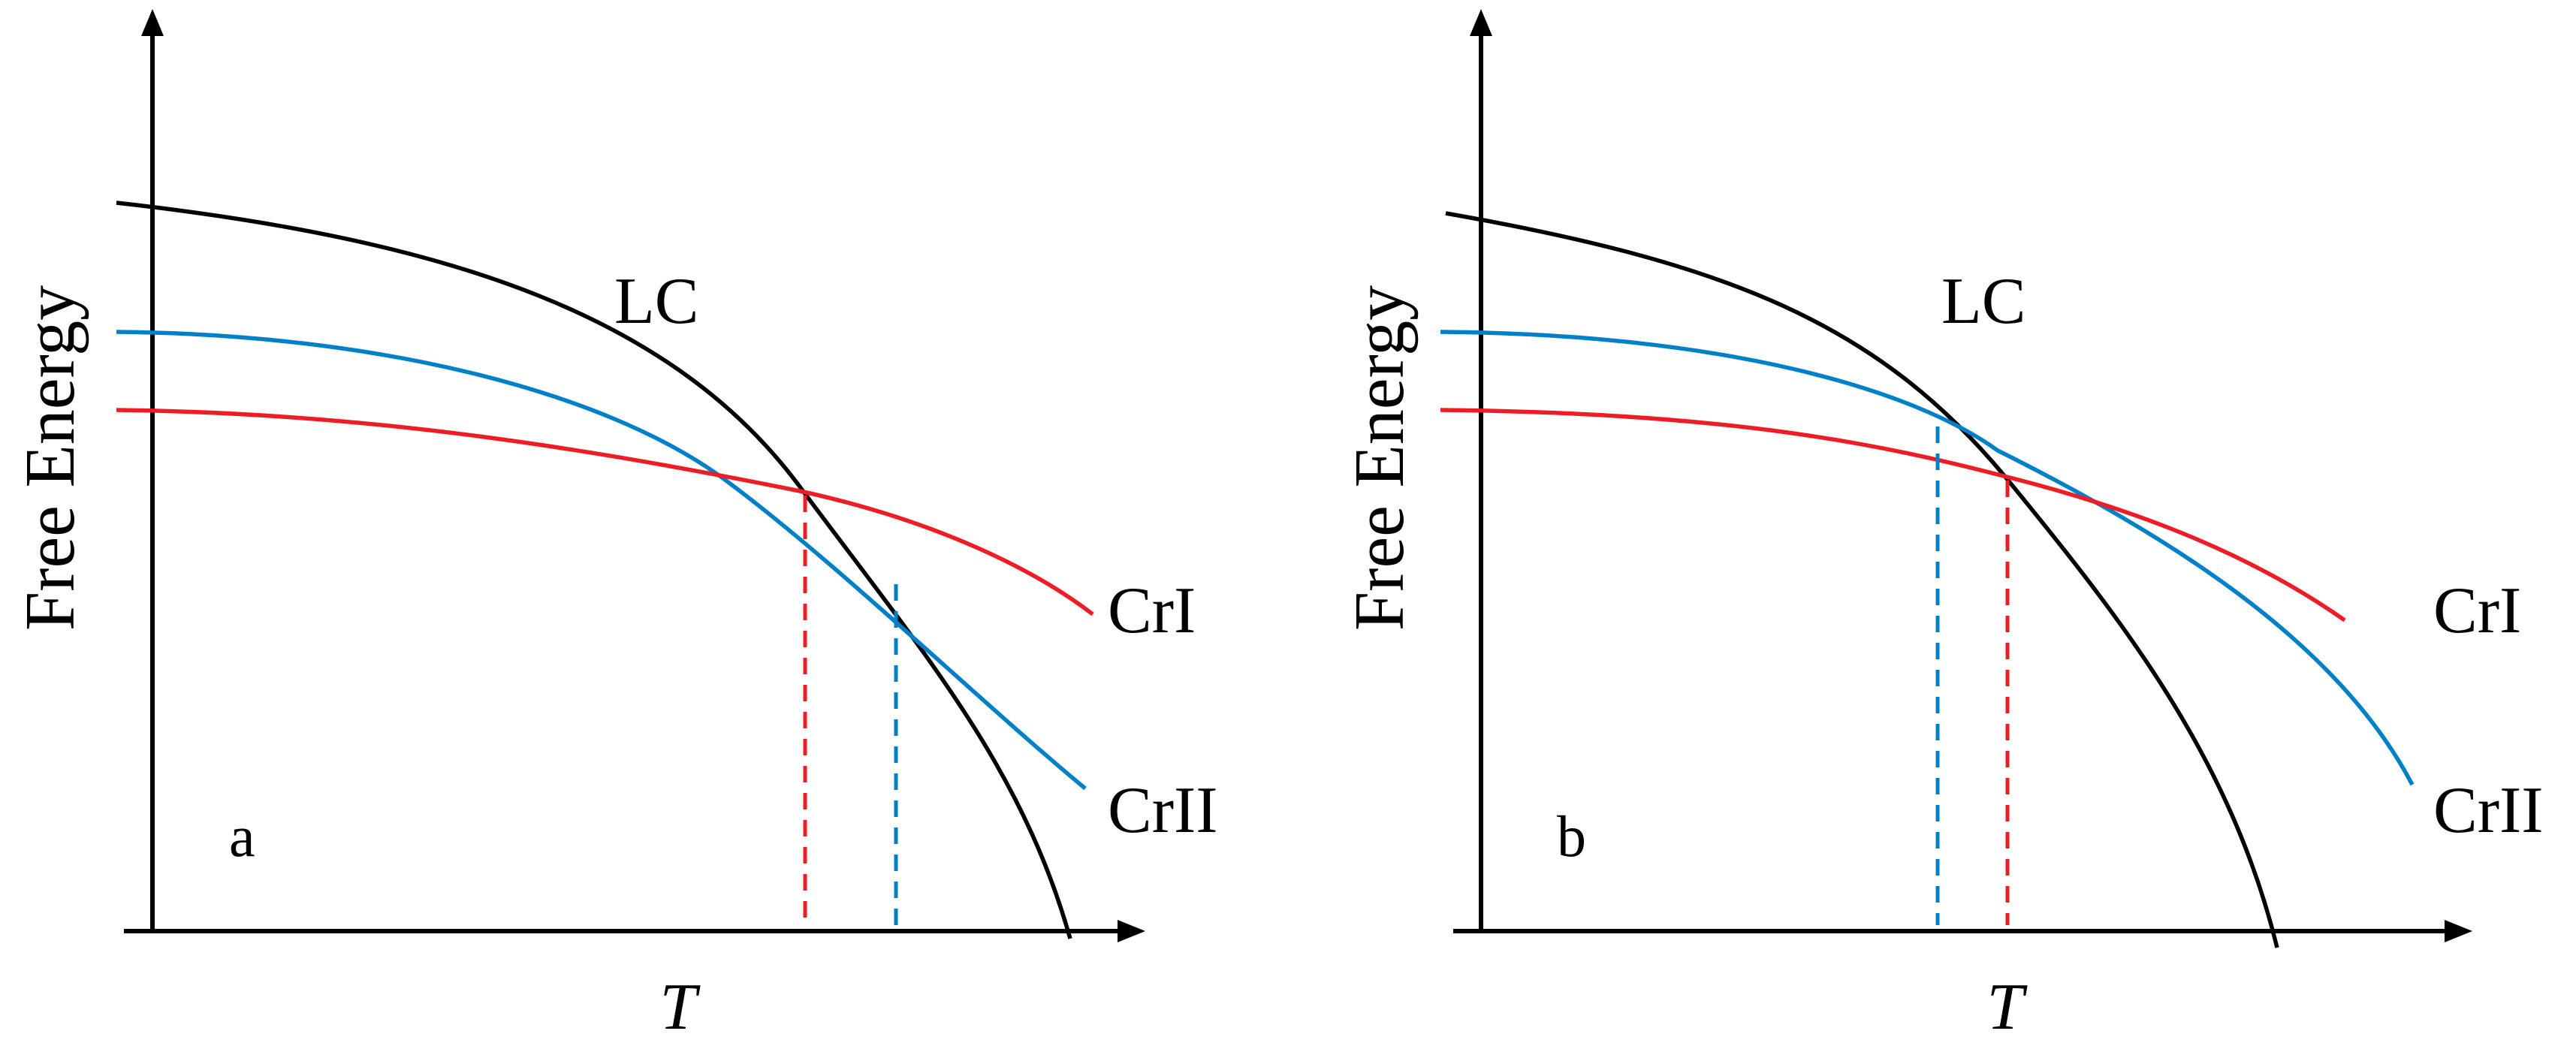 This screenshot has height=1055, width=2576. What do you see at coordinates (1152, 610) in the screenshot?
I see `panel-a-cri-label: CrI` at bounding box center [1152, 610].